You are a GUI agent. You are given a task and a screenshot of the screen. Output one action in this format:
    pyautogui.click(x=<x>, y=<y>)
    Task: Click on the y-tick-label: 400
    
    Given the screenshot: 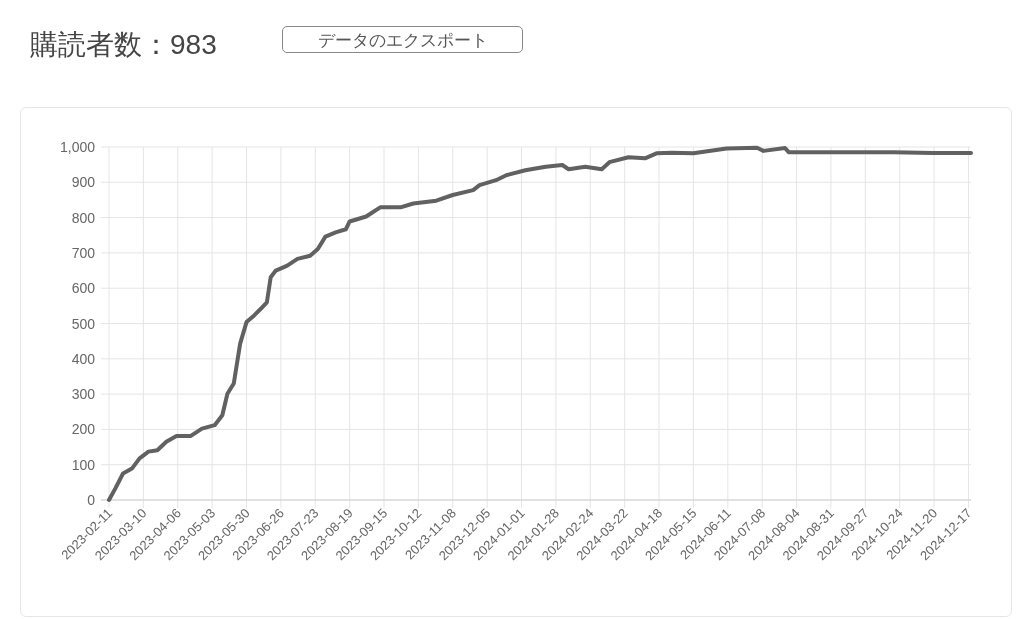 What is the action you would take?
    pyautogui.click(x=83, y=358)
    